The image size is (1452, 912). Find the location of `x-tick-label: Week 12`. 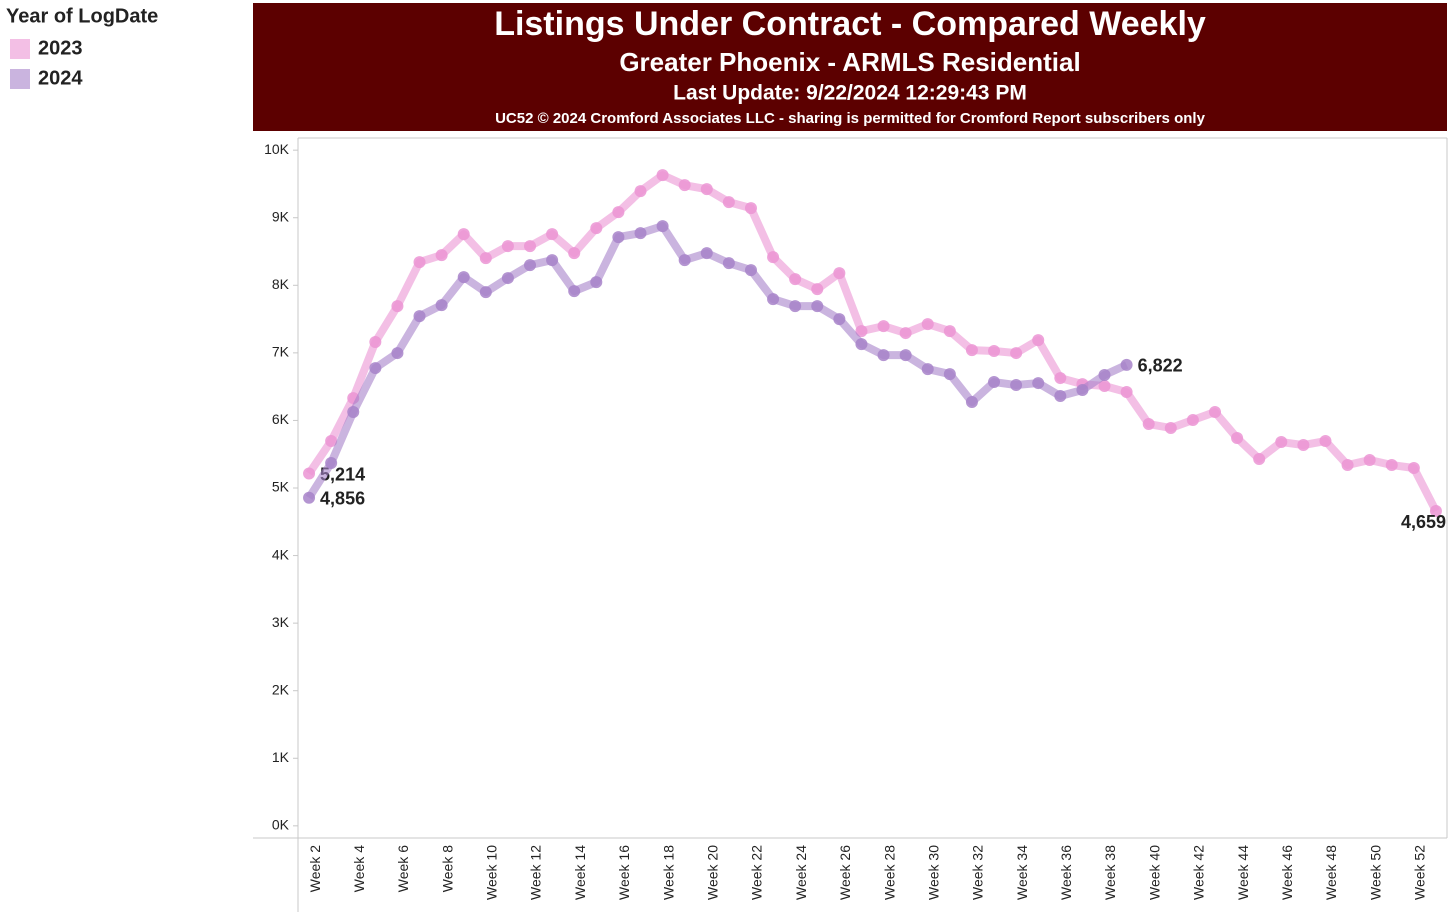

x-tick-label: Week 12 is located at coordinates (536, 872).